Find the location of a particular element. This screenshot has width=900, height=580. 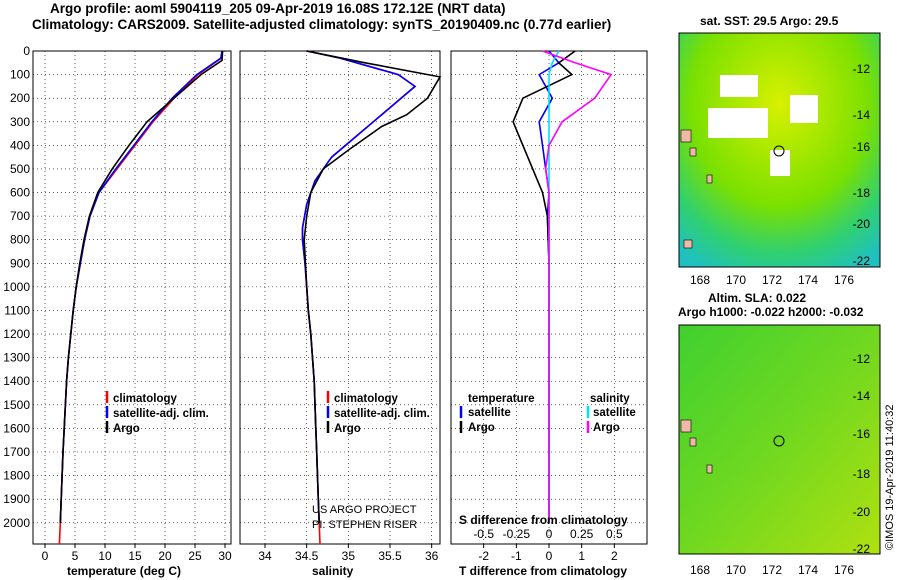

x-tick-label: -2 is located at coordinates (483, 556).